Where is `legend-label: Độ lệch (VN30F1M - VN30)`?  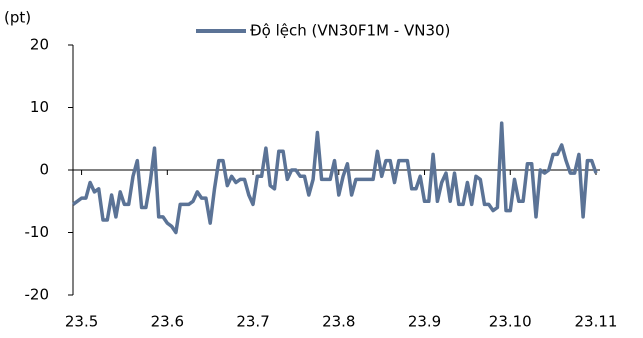 legend-label: Độ lệch (VN30F1M - VN30) is located at coordinates (350, 31).